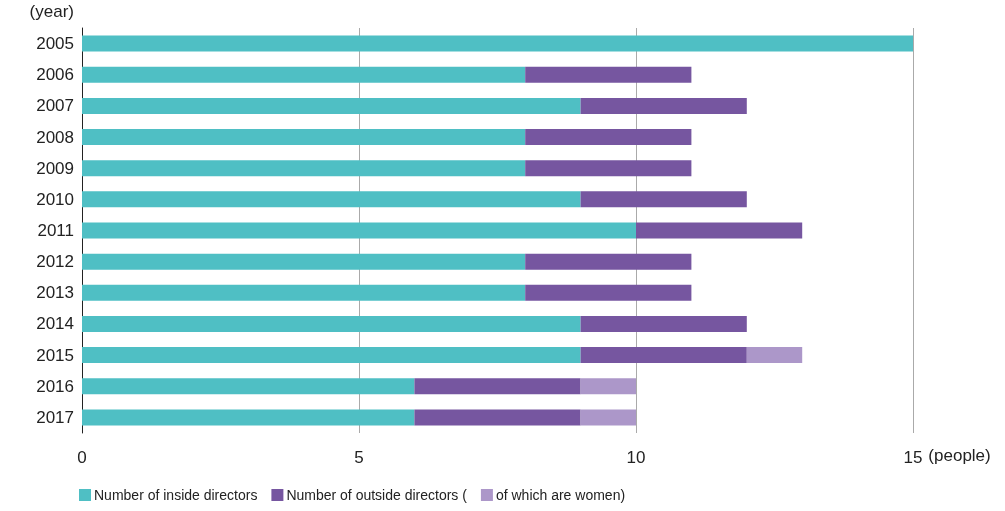  What do you see at coordinates (176, 495) in the screenshot?
I see `legend-label: Number of inside directors` at bounding box center [176, 495].